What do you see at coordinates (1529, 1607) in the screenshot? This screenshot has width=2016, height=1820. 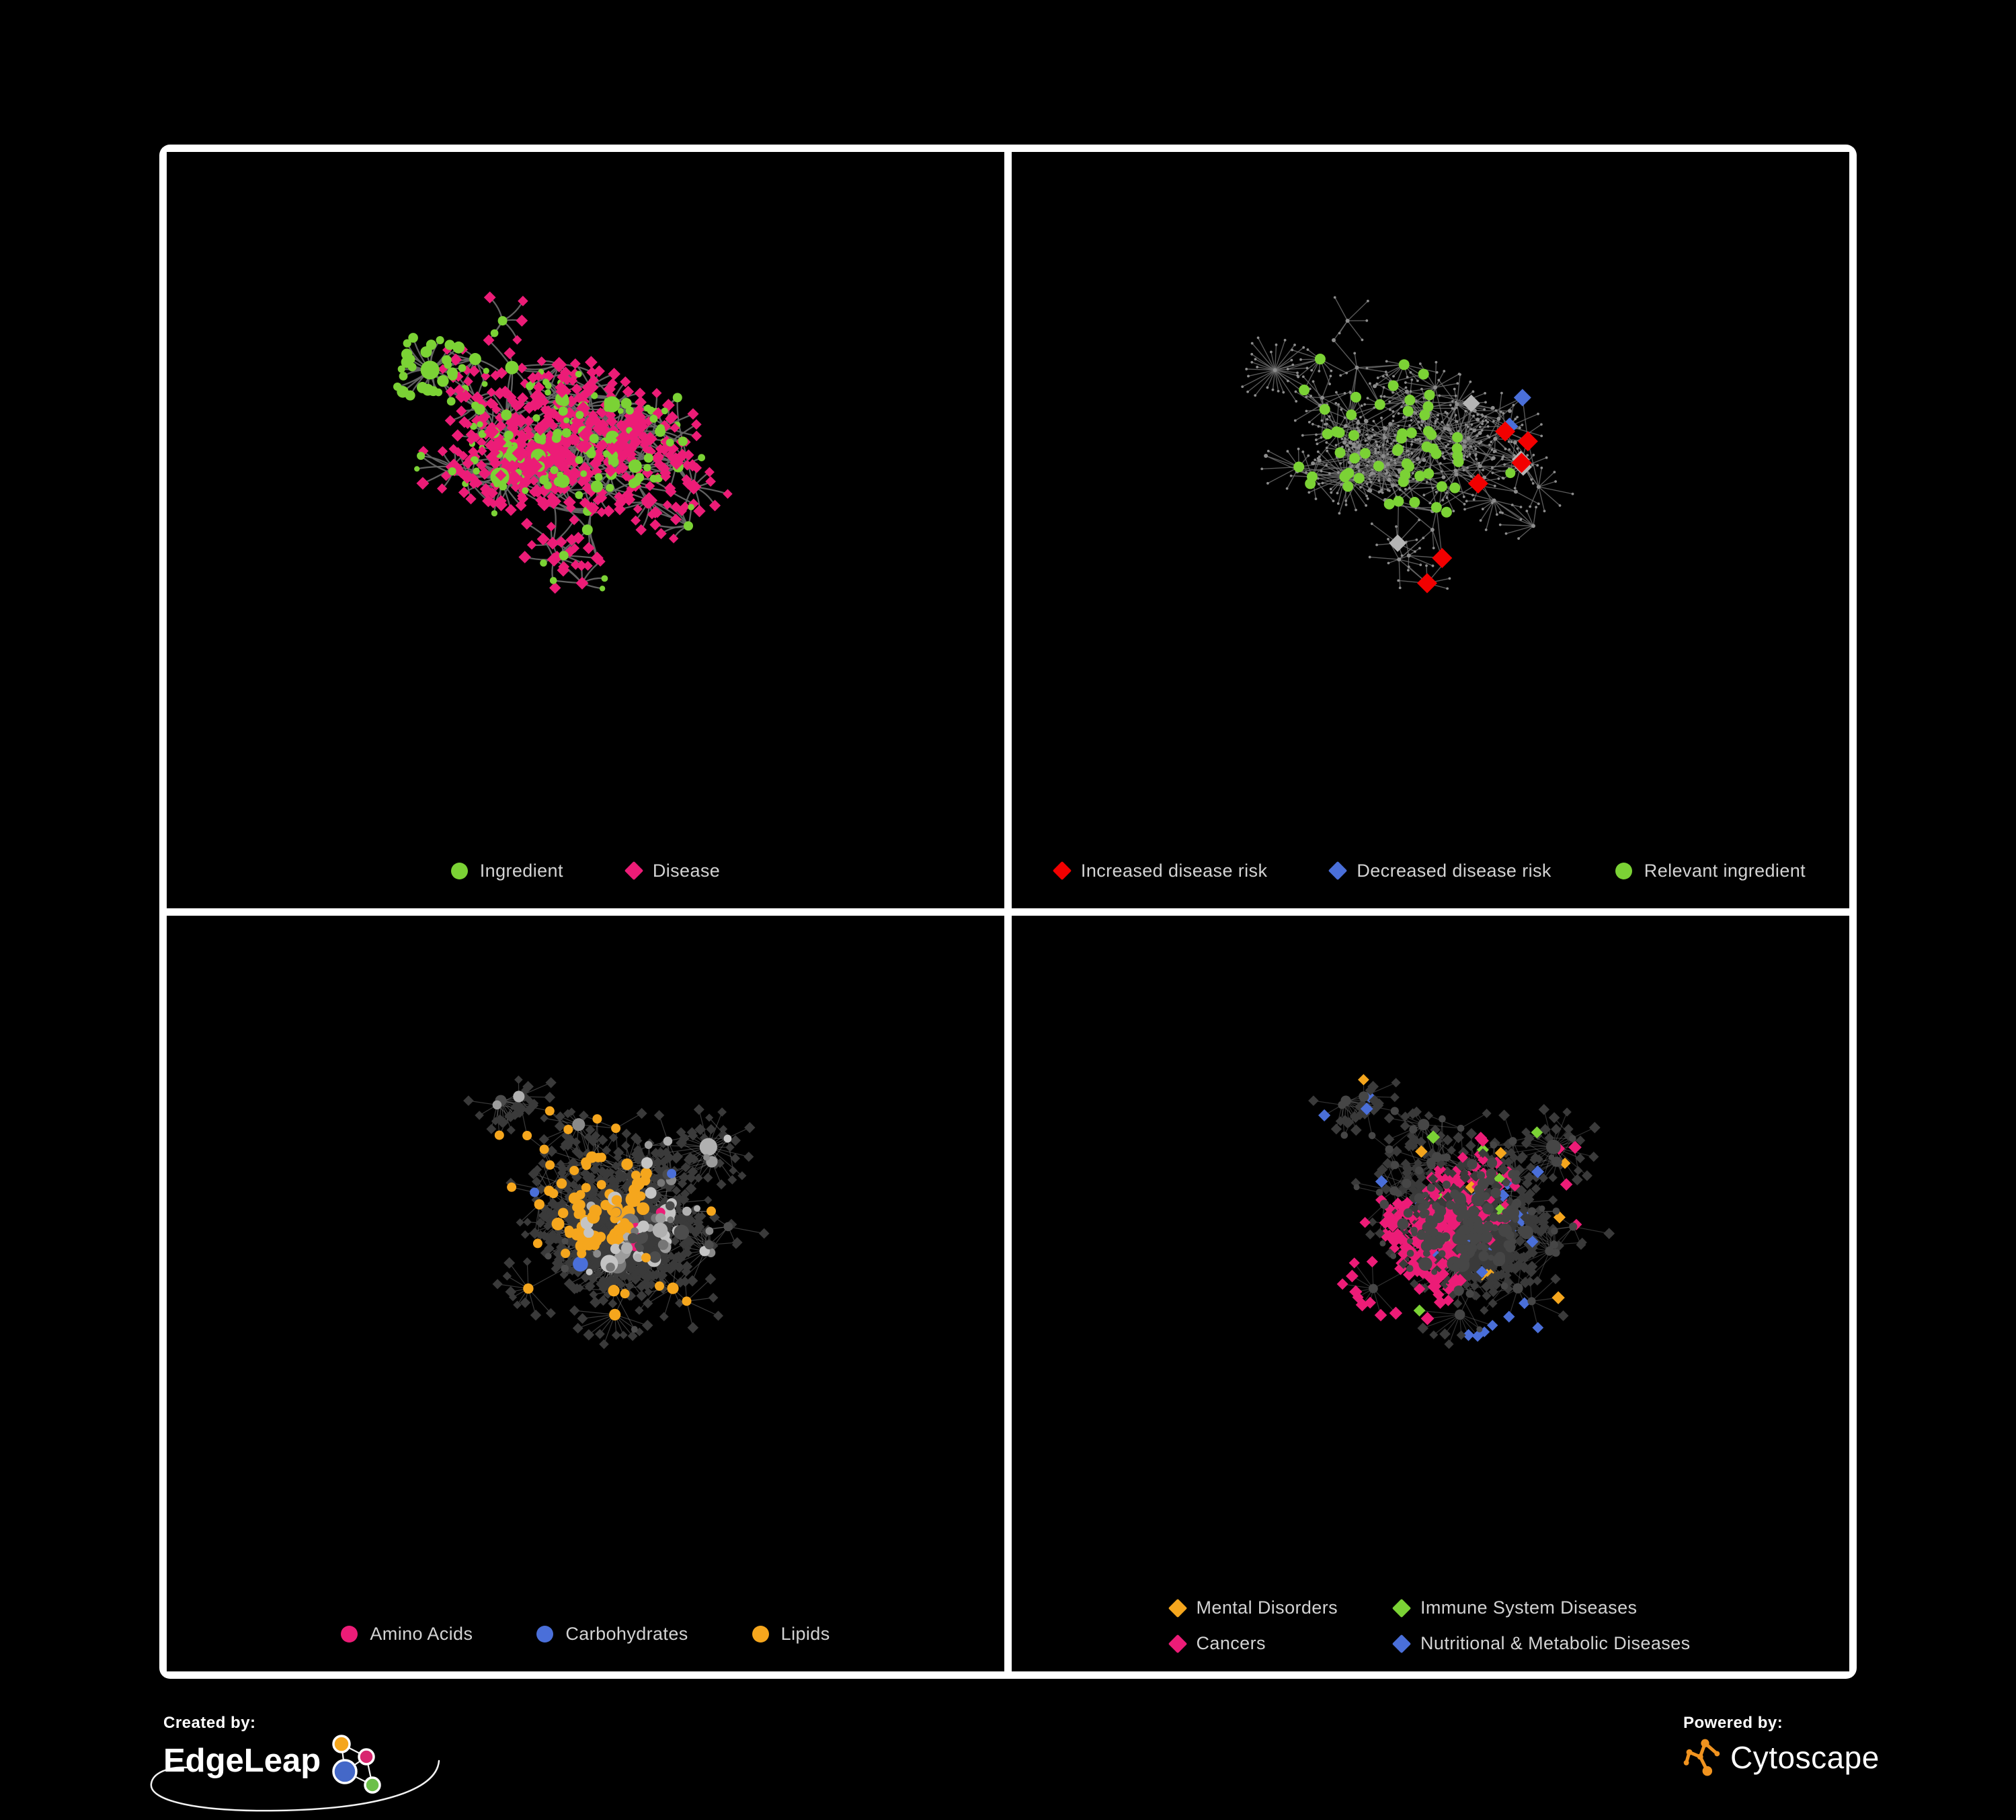 I see `legend-label: Immune System Diseases` at bounding box center [1529, 1607].